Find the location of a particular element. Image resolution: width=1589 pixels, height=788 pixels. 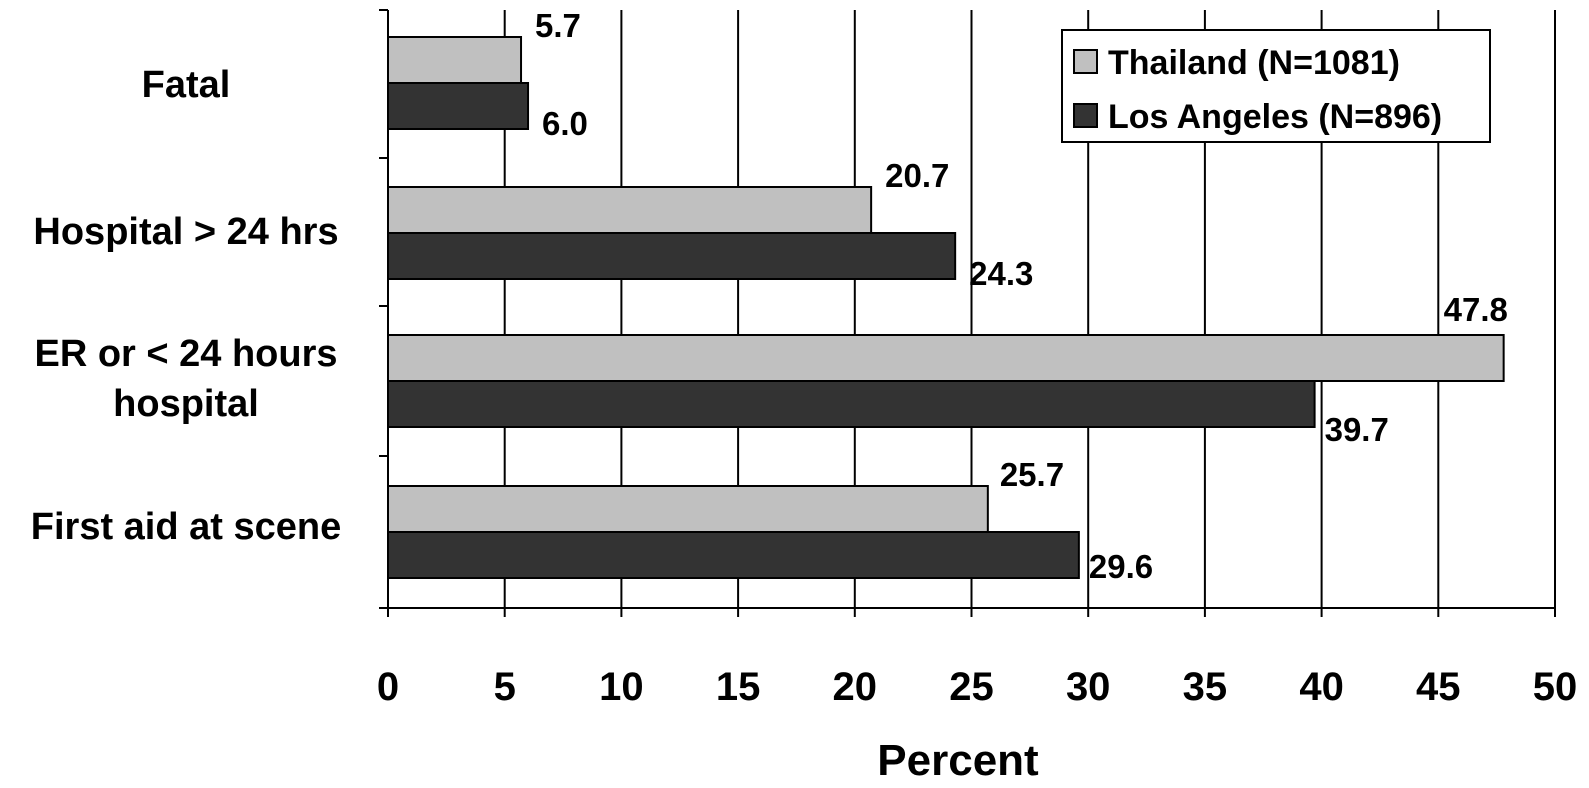

category-label-3-line-0: First aid at scene is located at coordinates (186, 527).